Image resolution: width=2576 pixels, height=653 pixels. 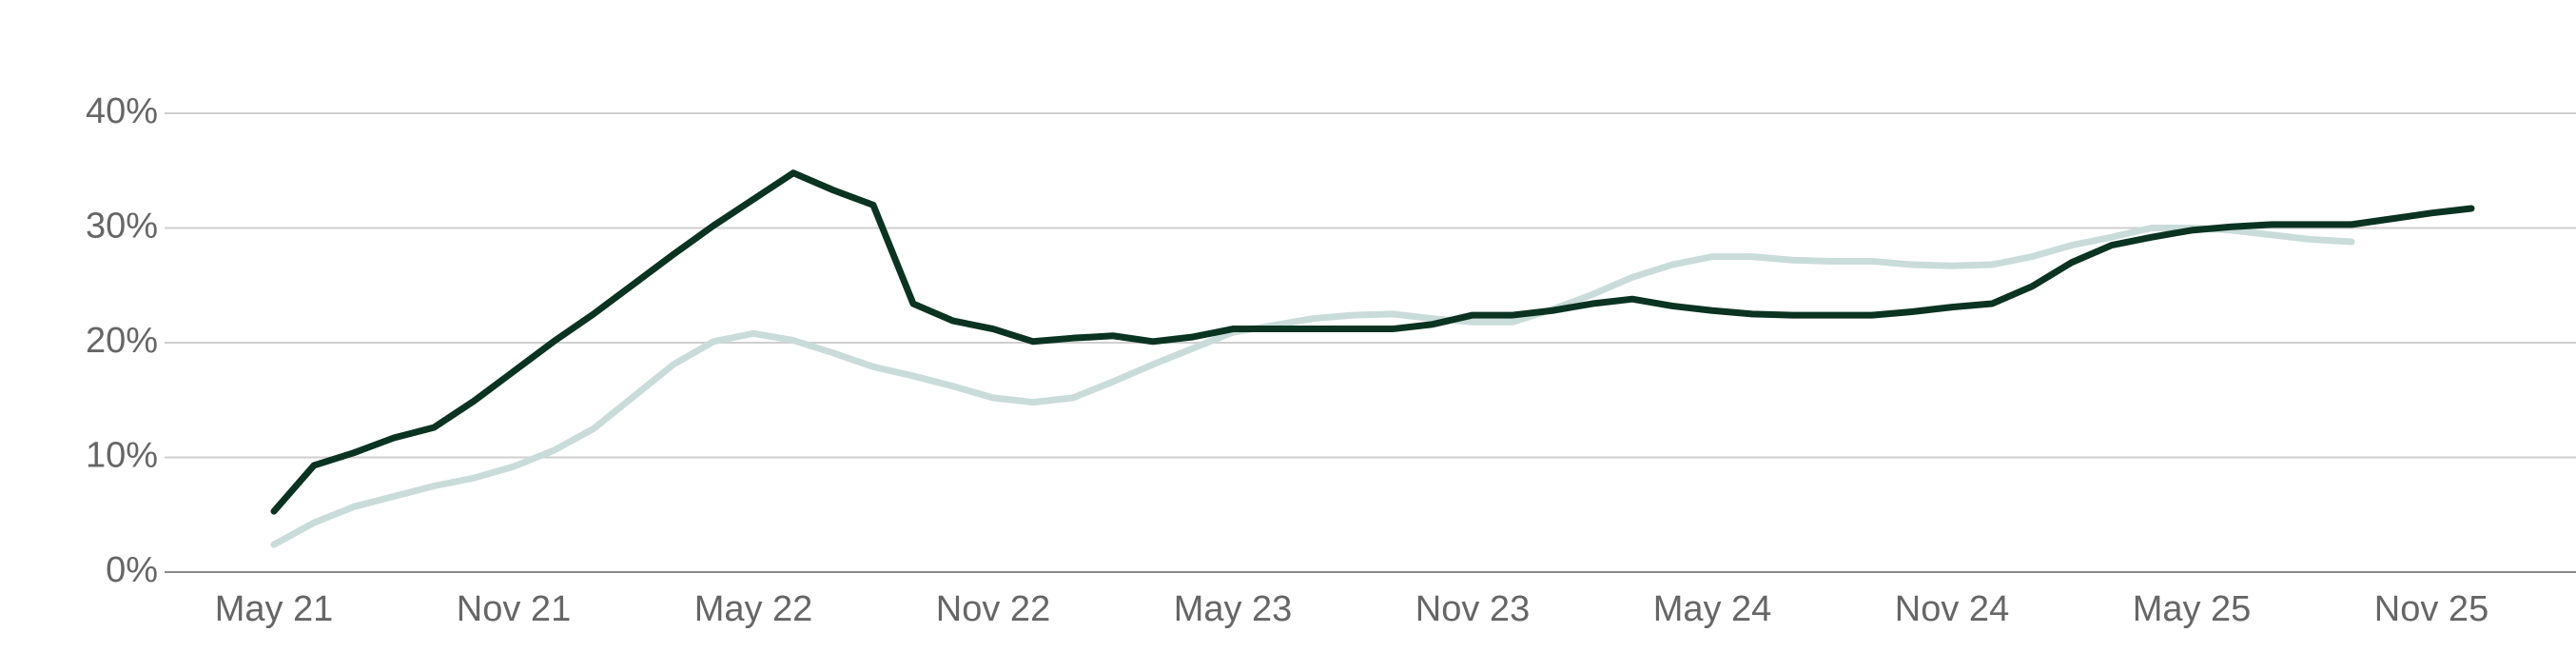 I want to click on x-tick-label: Nov 23, so click(x=1473, y=609).